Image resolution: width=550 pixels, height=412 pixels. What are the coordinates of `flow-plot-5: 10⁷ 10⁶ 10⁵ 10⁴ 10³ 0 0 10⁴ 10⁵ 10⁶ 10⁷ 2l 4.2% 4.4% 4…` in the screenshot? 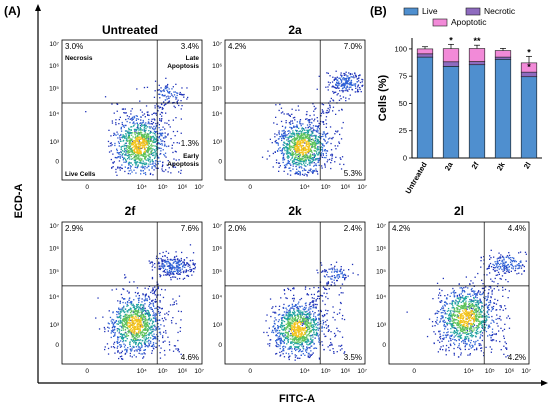 It's located at (454, 289).